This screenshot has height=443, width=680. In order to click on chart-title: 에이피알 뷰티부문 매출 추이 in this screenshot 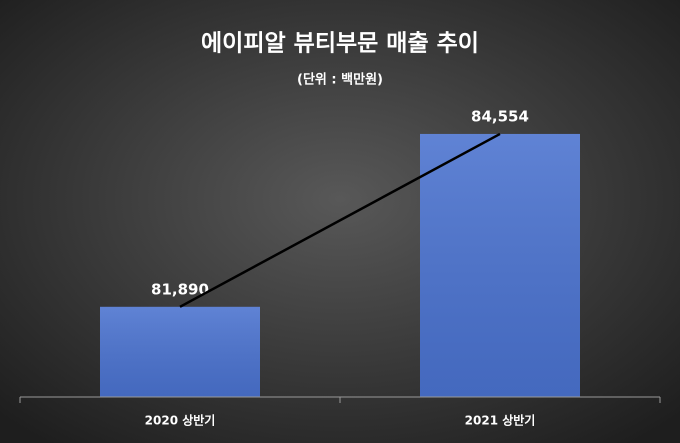, I will do `click(340, 44)`.